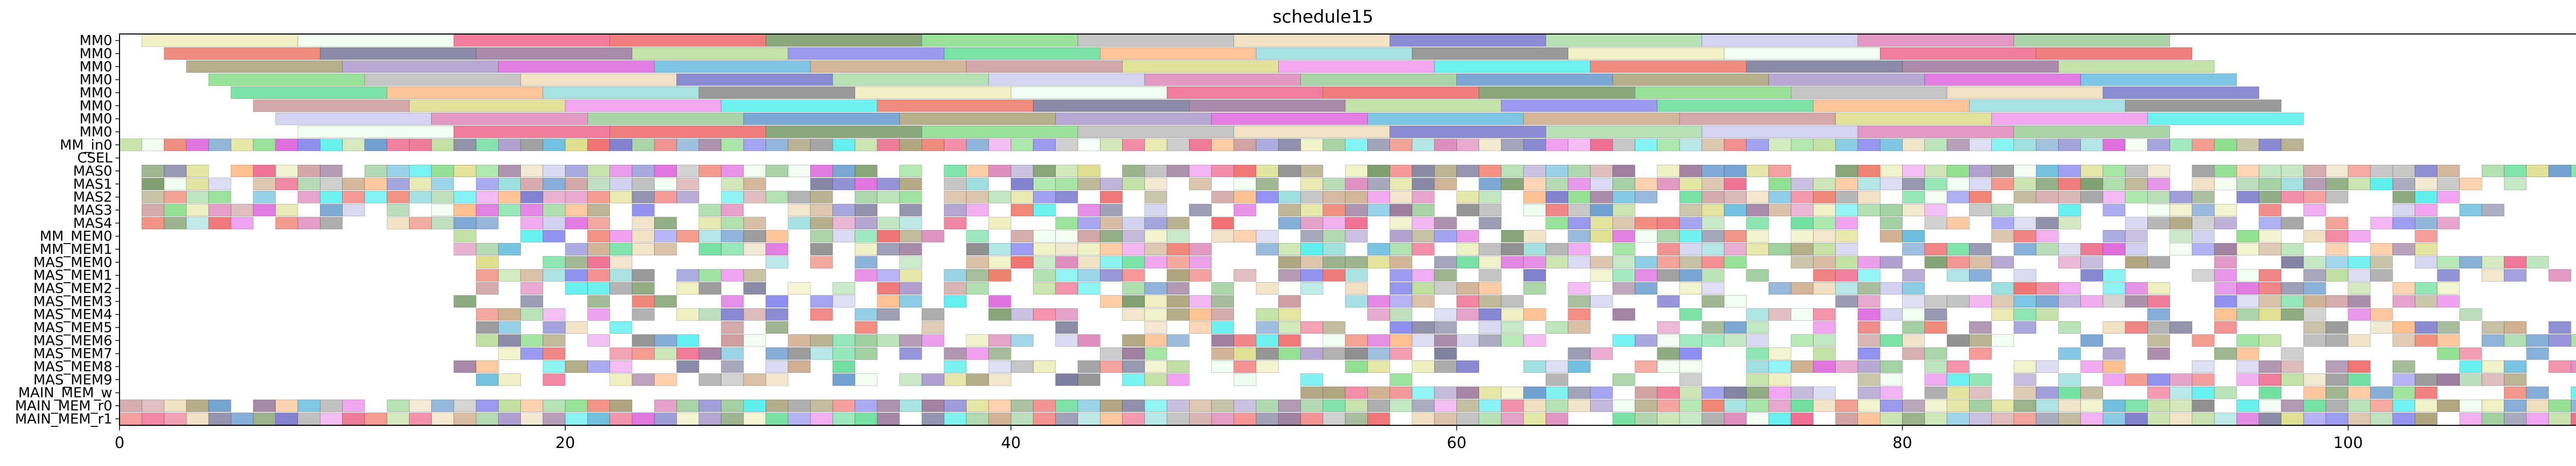  Describe the element at coordinates (92, 197) in the screenshot. I see `row-label: MAS2` at that location.